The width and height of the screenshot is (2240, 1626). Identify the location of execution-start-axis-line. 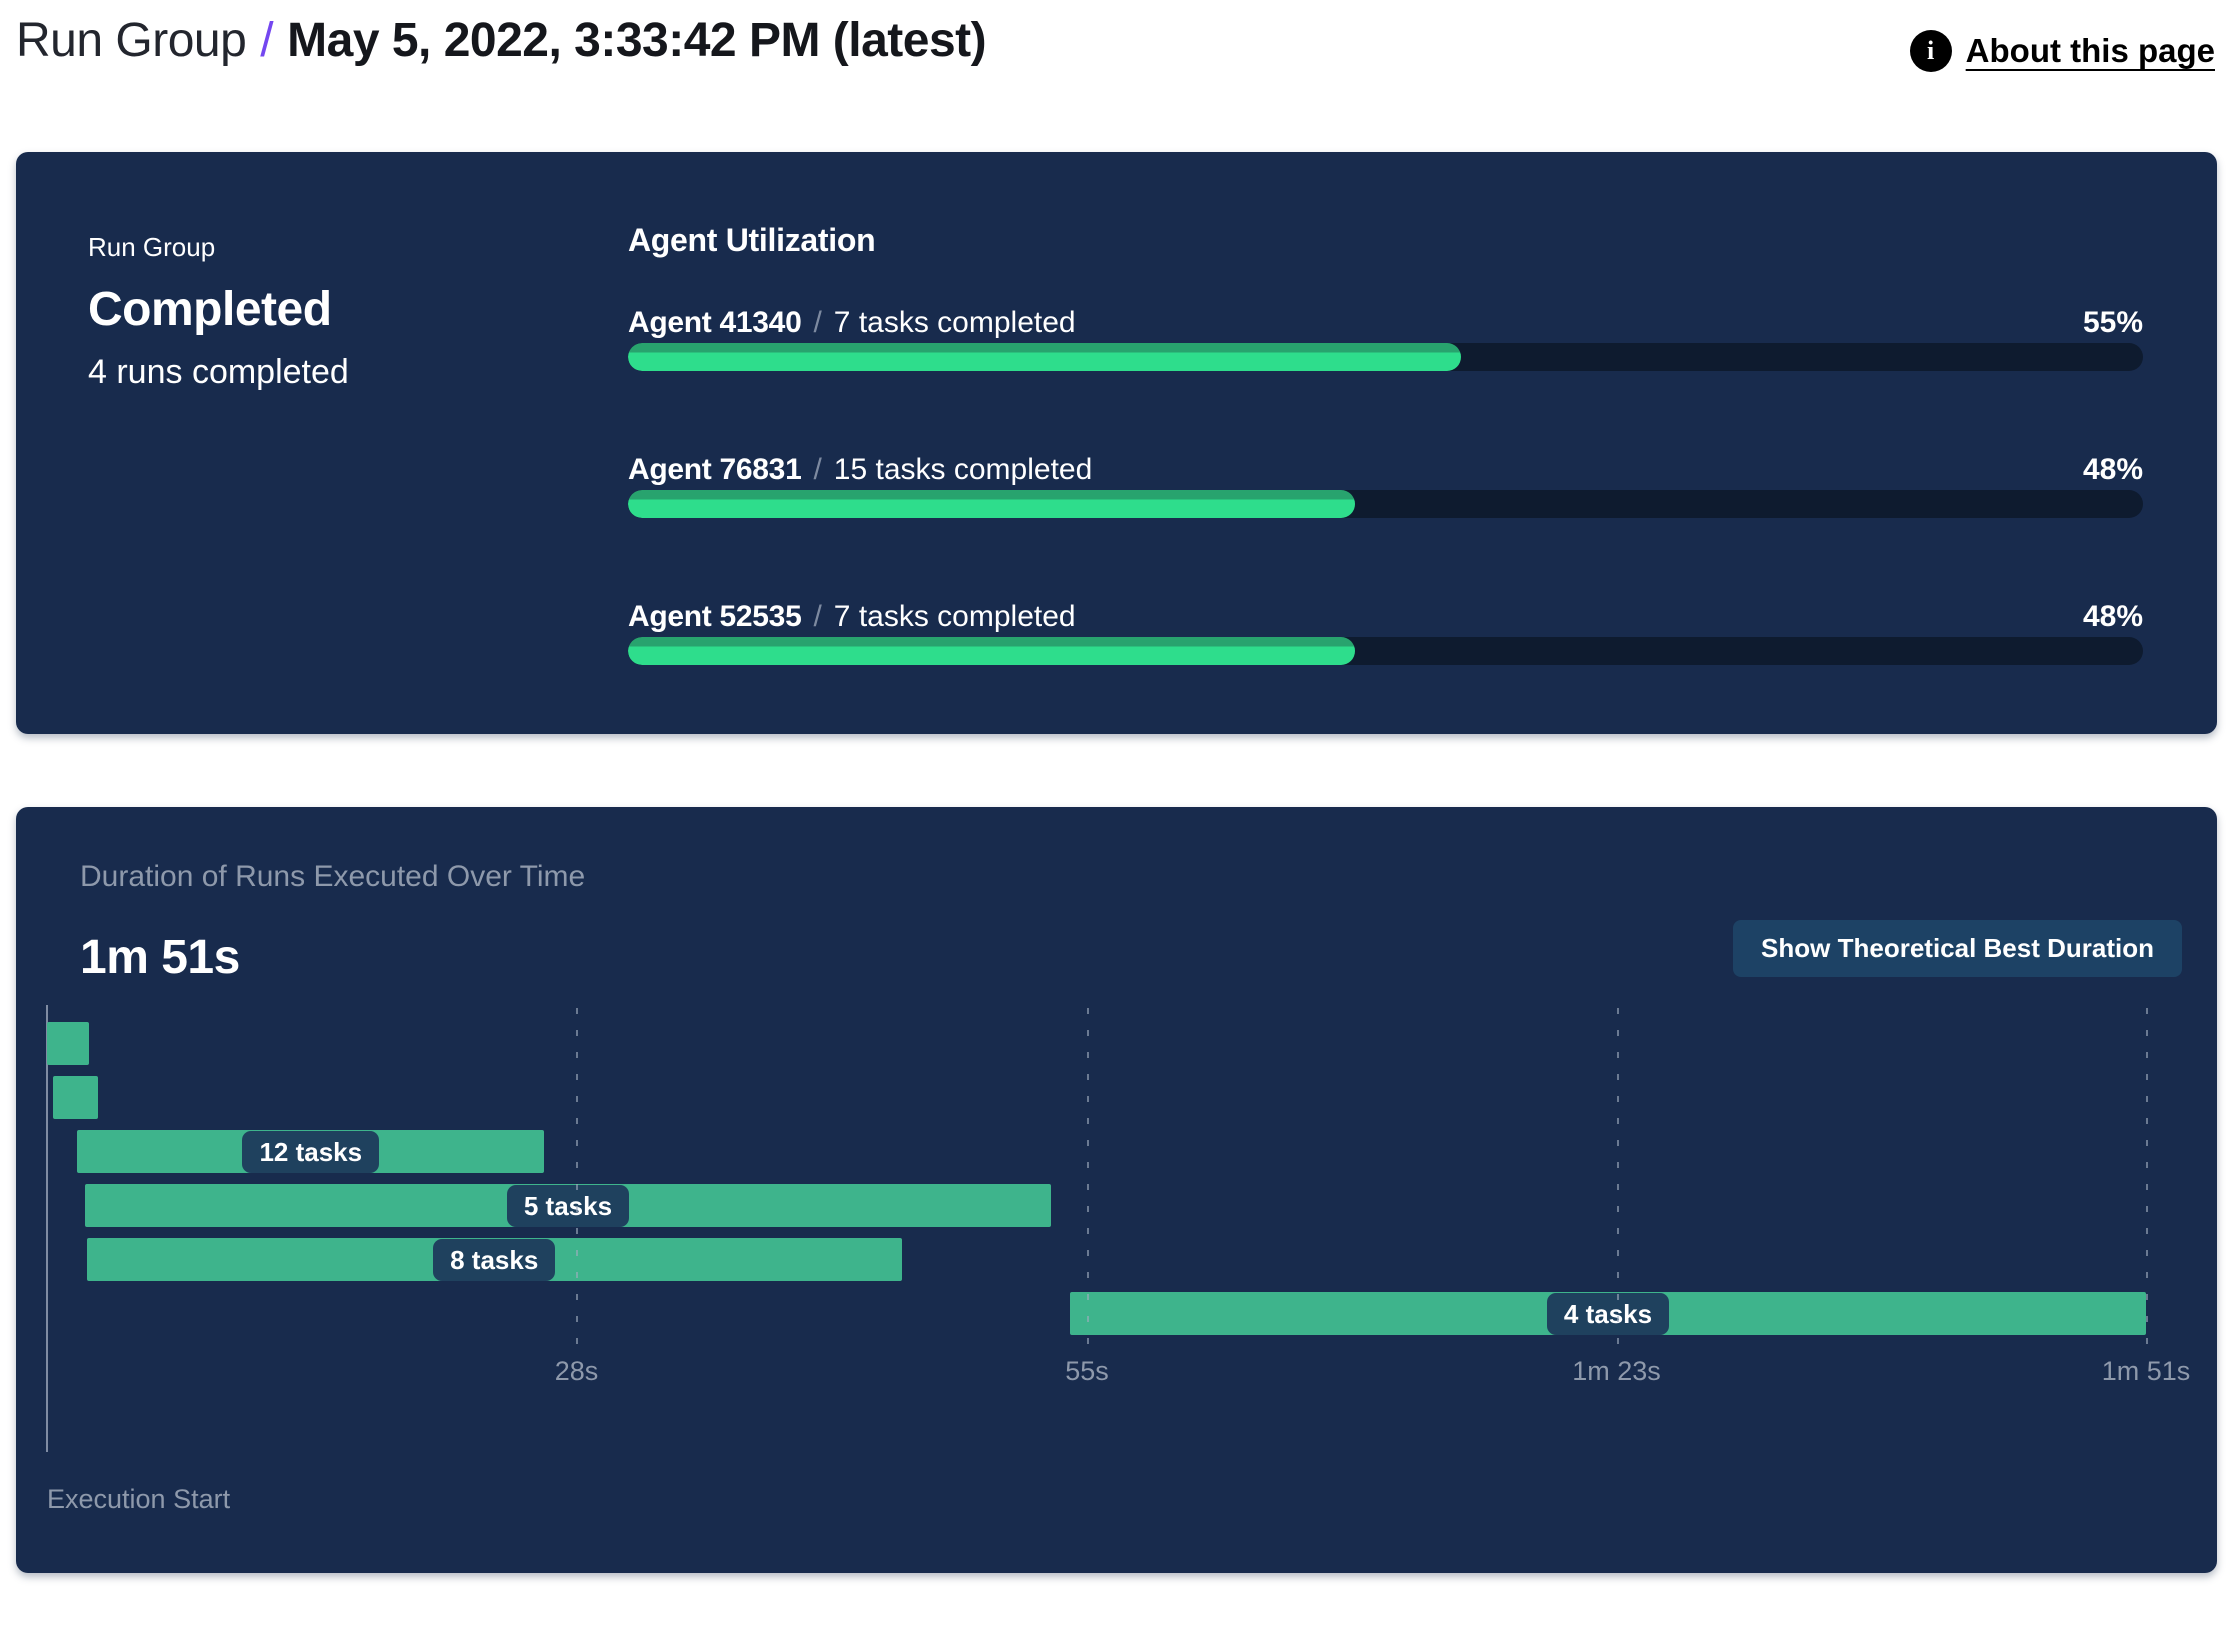
(47, 1228).